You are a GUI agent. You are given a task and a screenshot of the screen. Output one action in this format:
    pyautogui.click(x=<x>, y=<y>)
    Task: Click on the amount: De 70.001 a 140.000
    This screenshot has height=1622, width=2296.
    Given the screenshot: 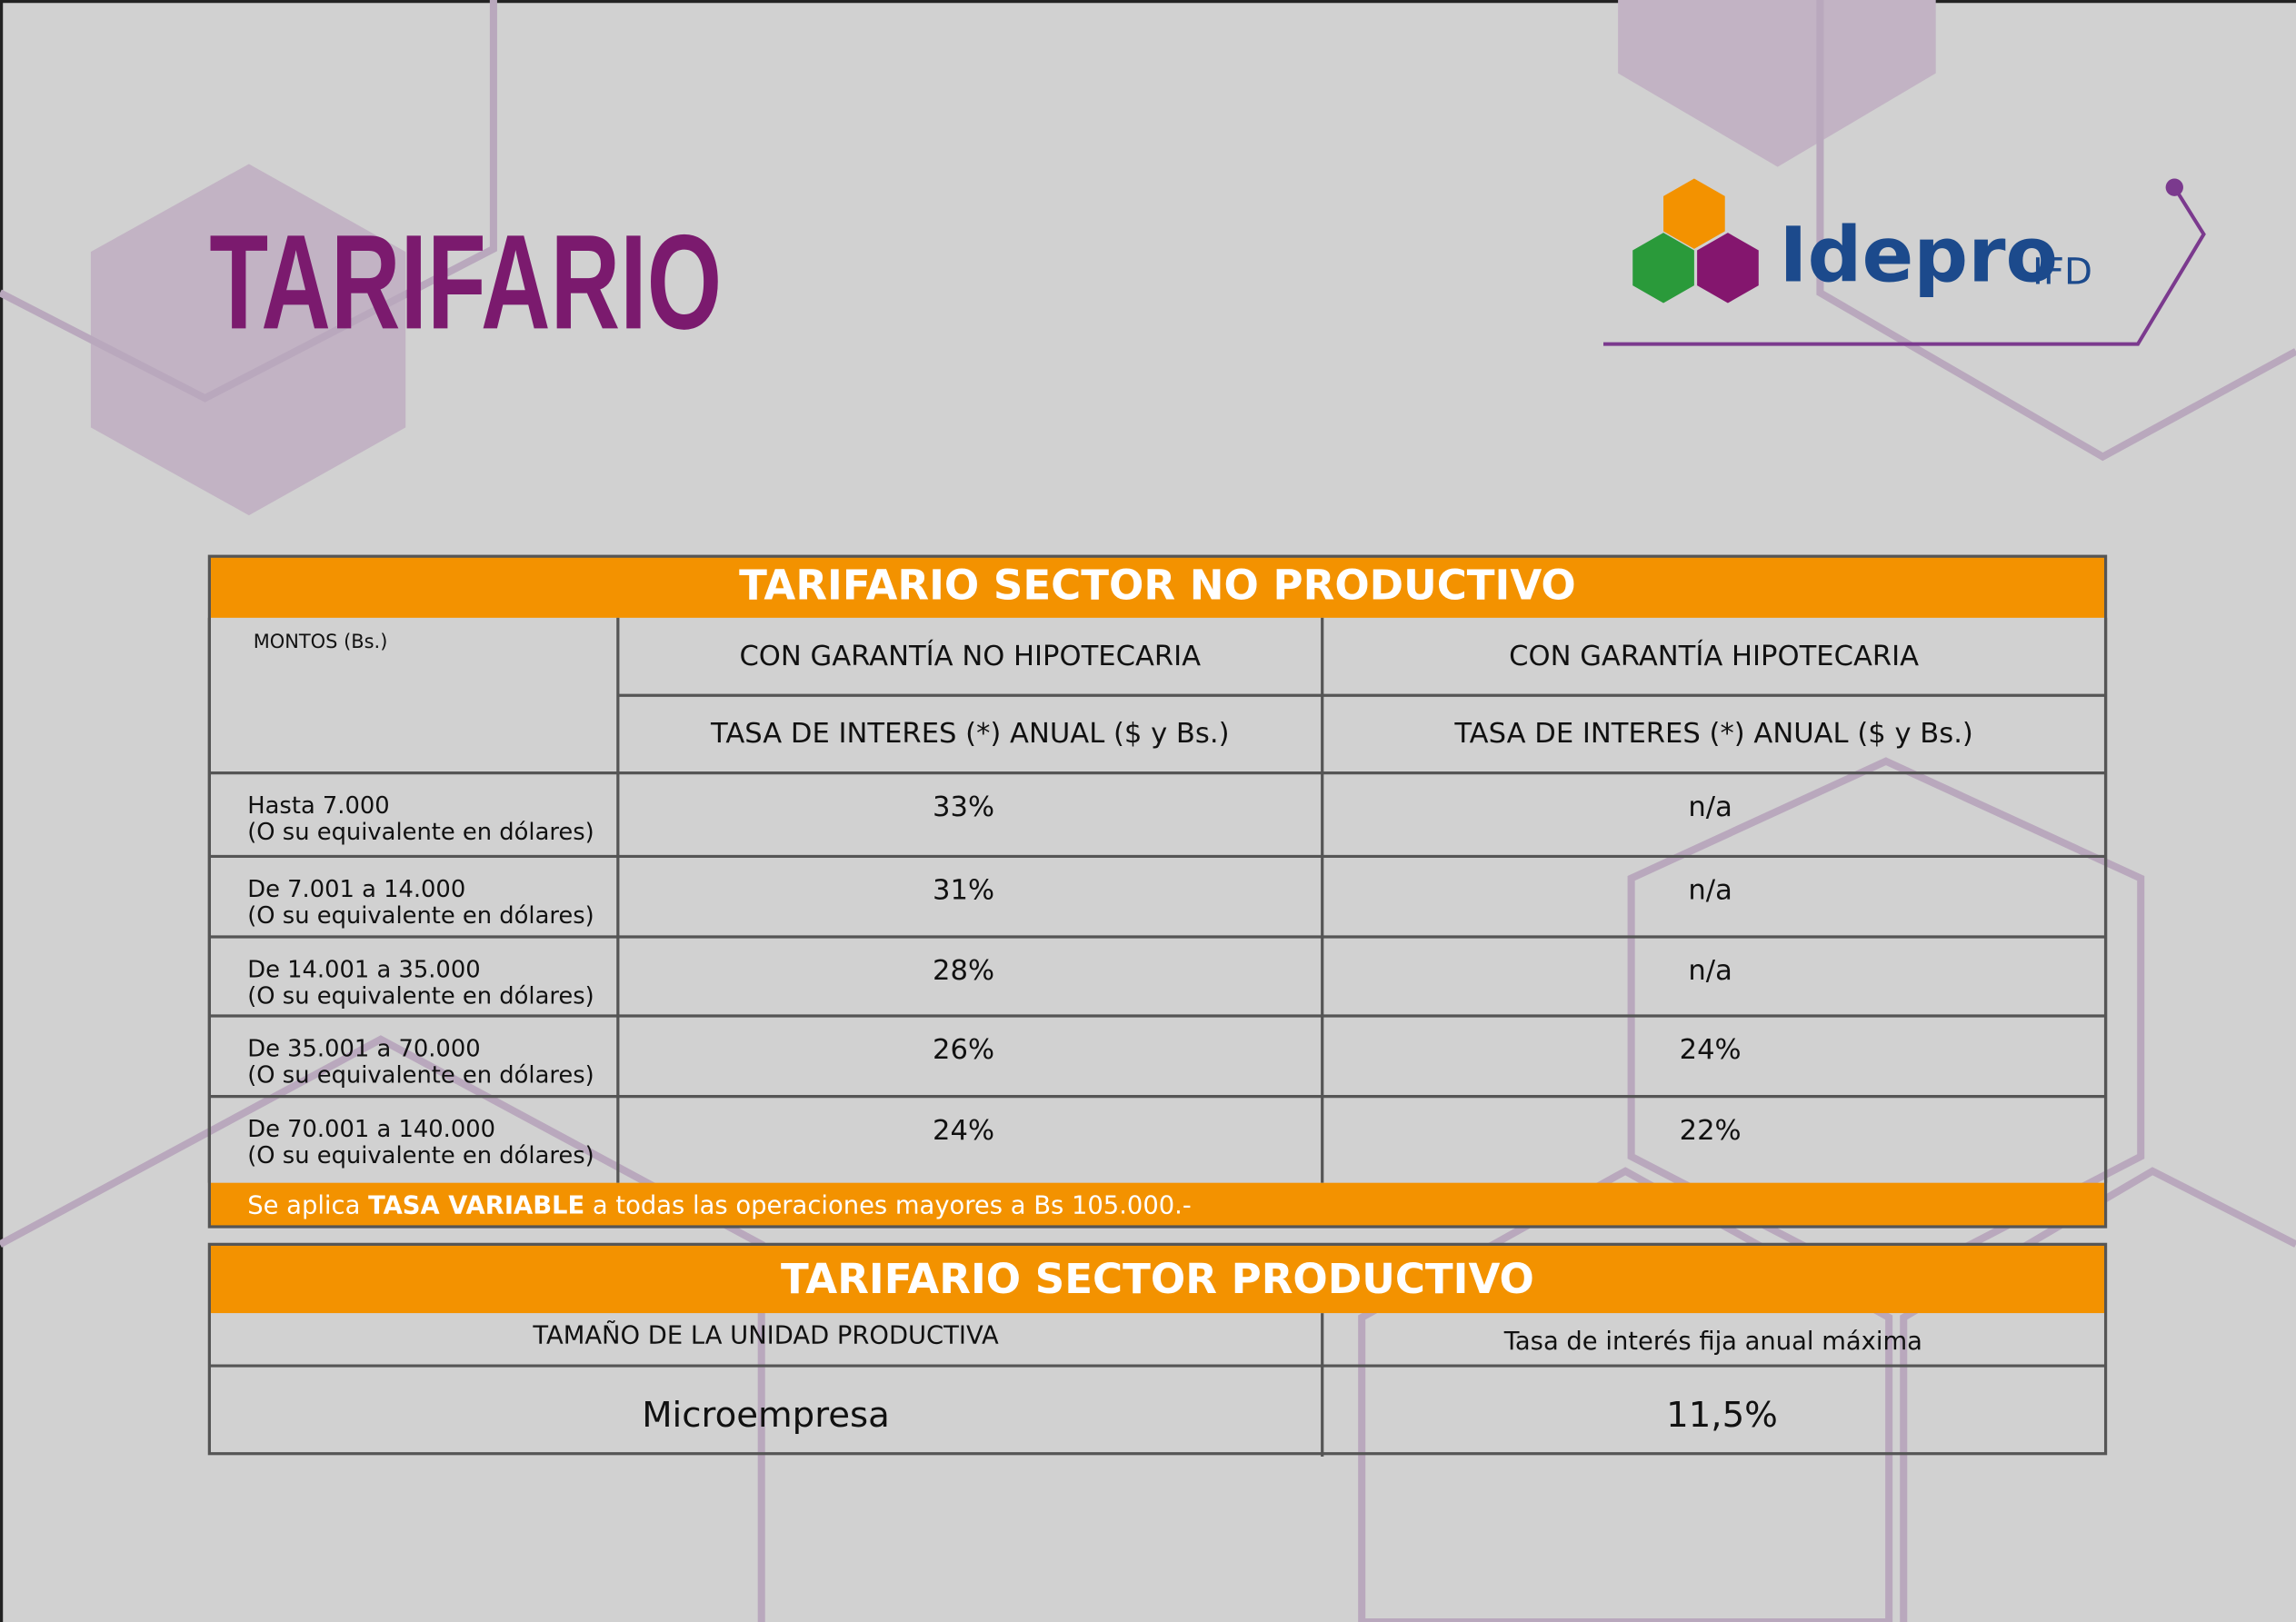 What is the action you would take?
    pyautogui.click(x=371, y=1129)
    